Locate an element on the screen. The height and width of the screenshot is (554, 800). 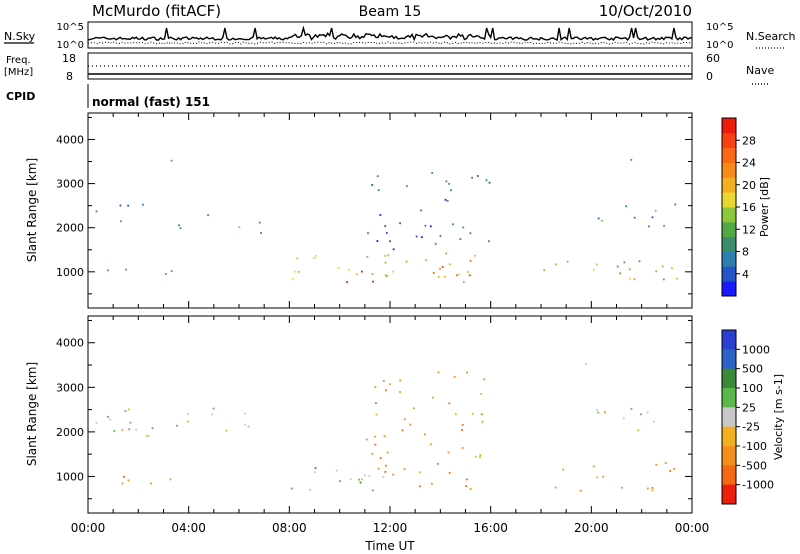
station-title: McMurdo (fitACF) is located at coordinates (156, 11).